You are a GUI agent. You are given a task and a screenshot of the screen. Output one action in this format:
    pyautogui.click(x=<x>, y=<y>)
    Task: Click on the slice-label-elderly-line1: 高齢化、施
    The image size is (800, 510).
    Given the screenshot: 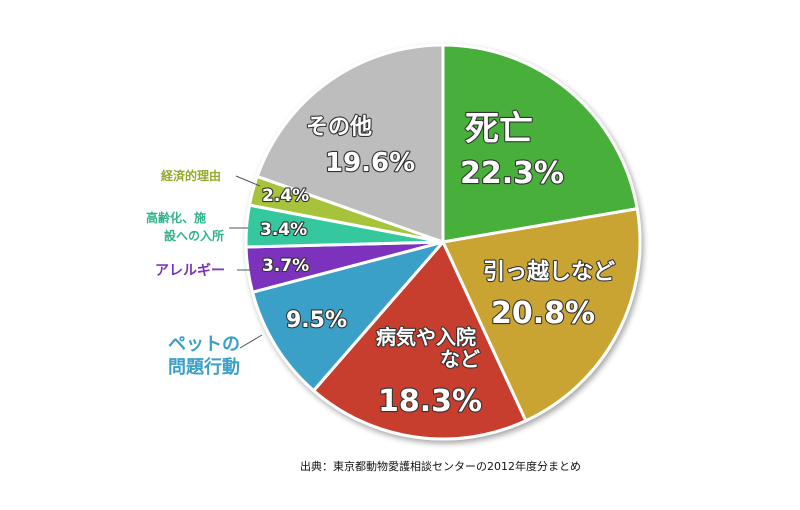 What is the action you would take?
    pyautogui.click(x=176, y=217)
    